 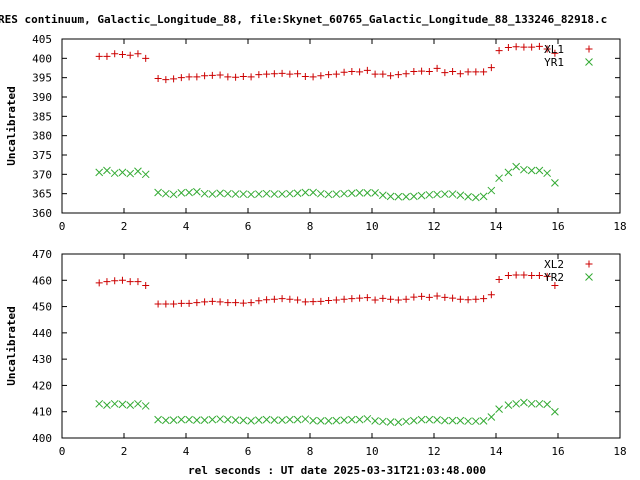 I want to click on y-tick-label: 400, so click(x=42, y=58).